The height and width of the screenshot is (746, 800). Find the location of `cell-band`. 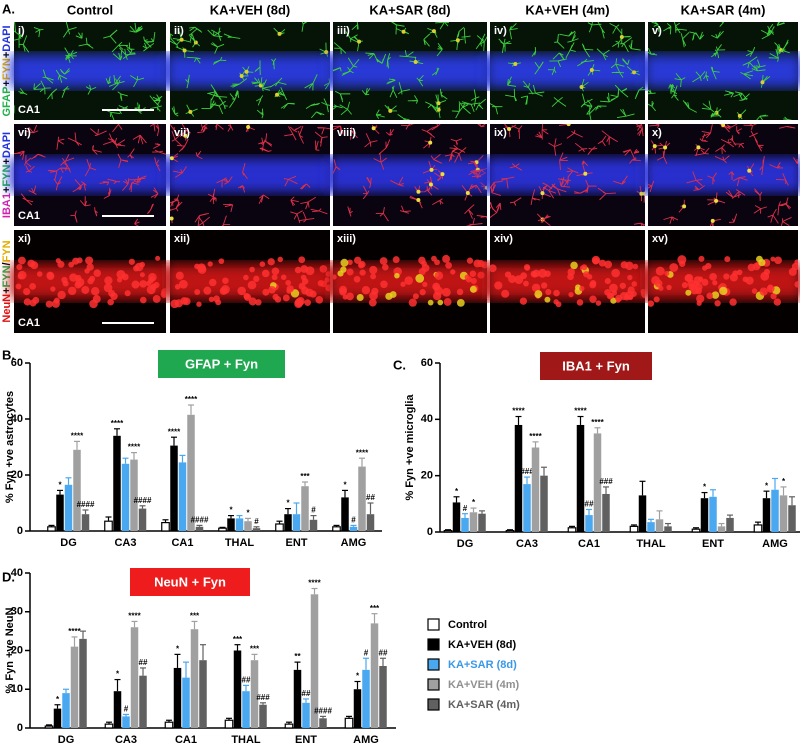

cell-band is located at coordinates (722, 175).